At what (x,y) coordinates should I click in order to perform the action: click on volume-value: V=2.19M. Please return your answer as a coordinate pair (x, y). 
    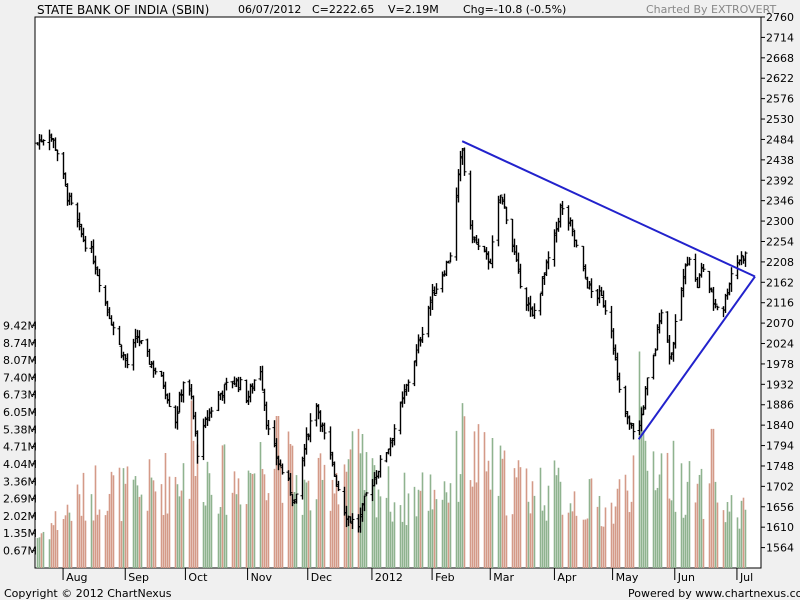
    Looking at the image, I should click on (413, 9).